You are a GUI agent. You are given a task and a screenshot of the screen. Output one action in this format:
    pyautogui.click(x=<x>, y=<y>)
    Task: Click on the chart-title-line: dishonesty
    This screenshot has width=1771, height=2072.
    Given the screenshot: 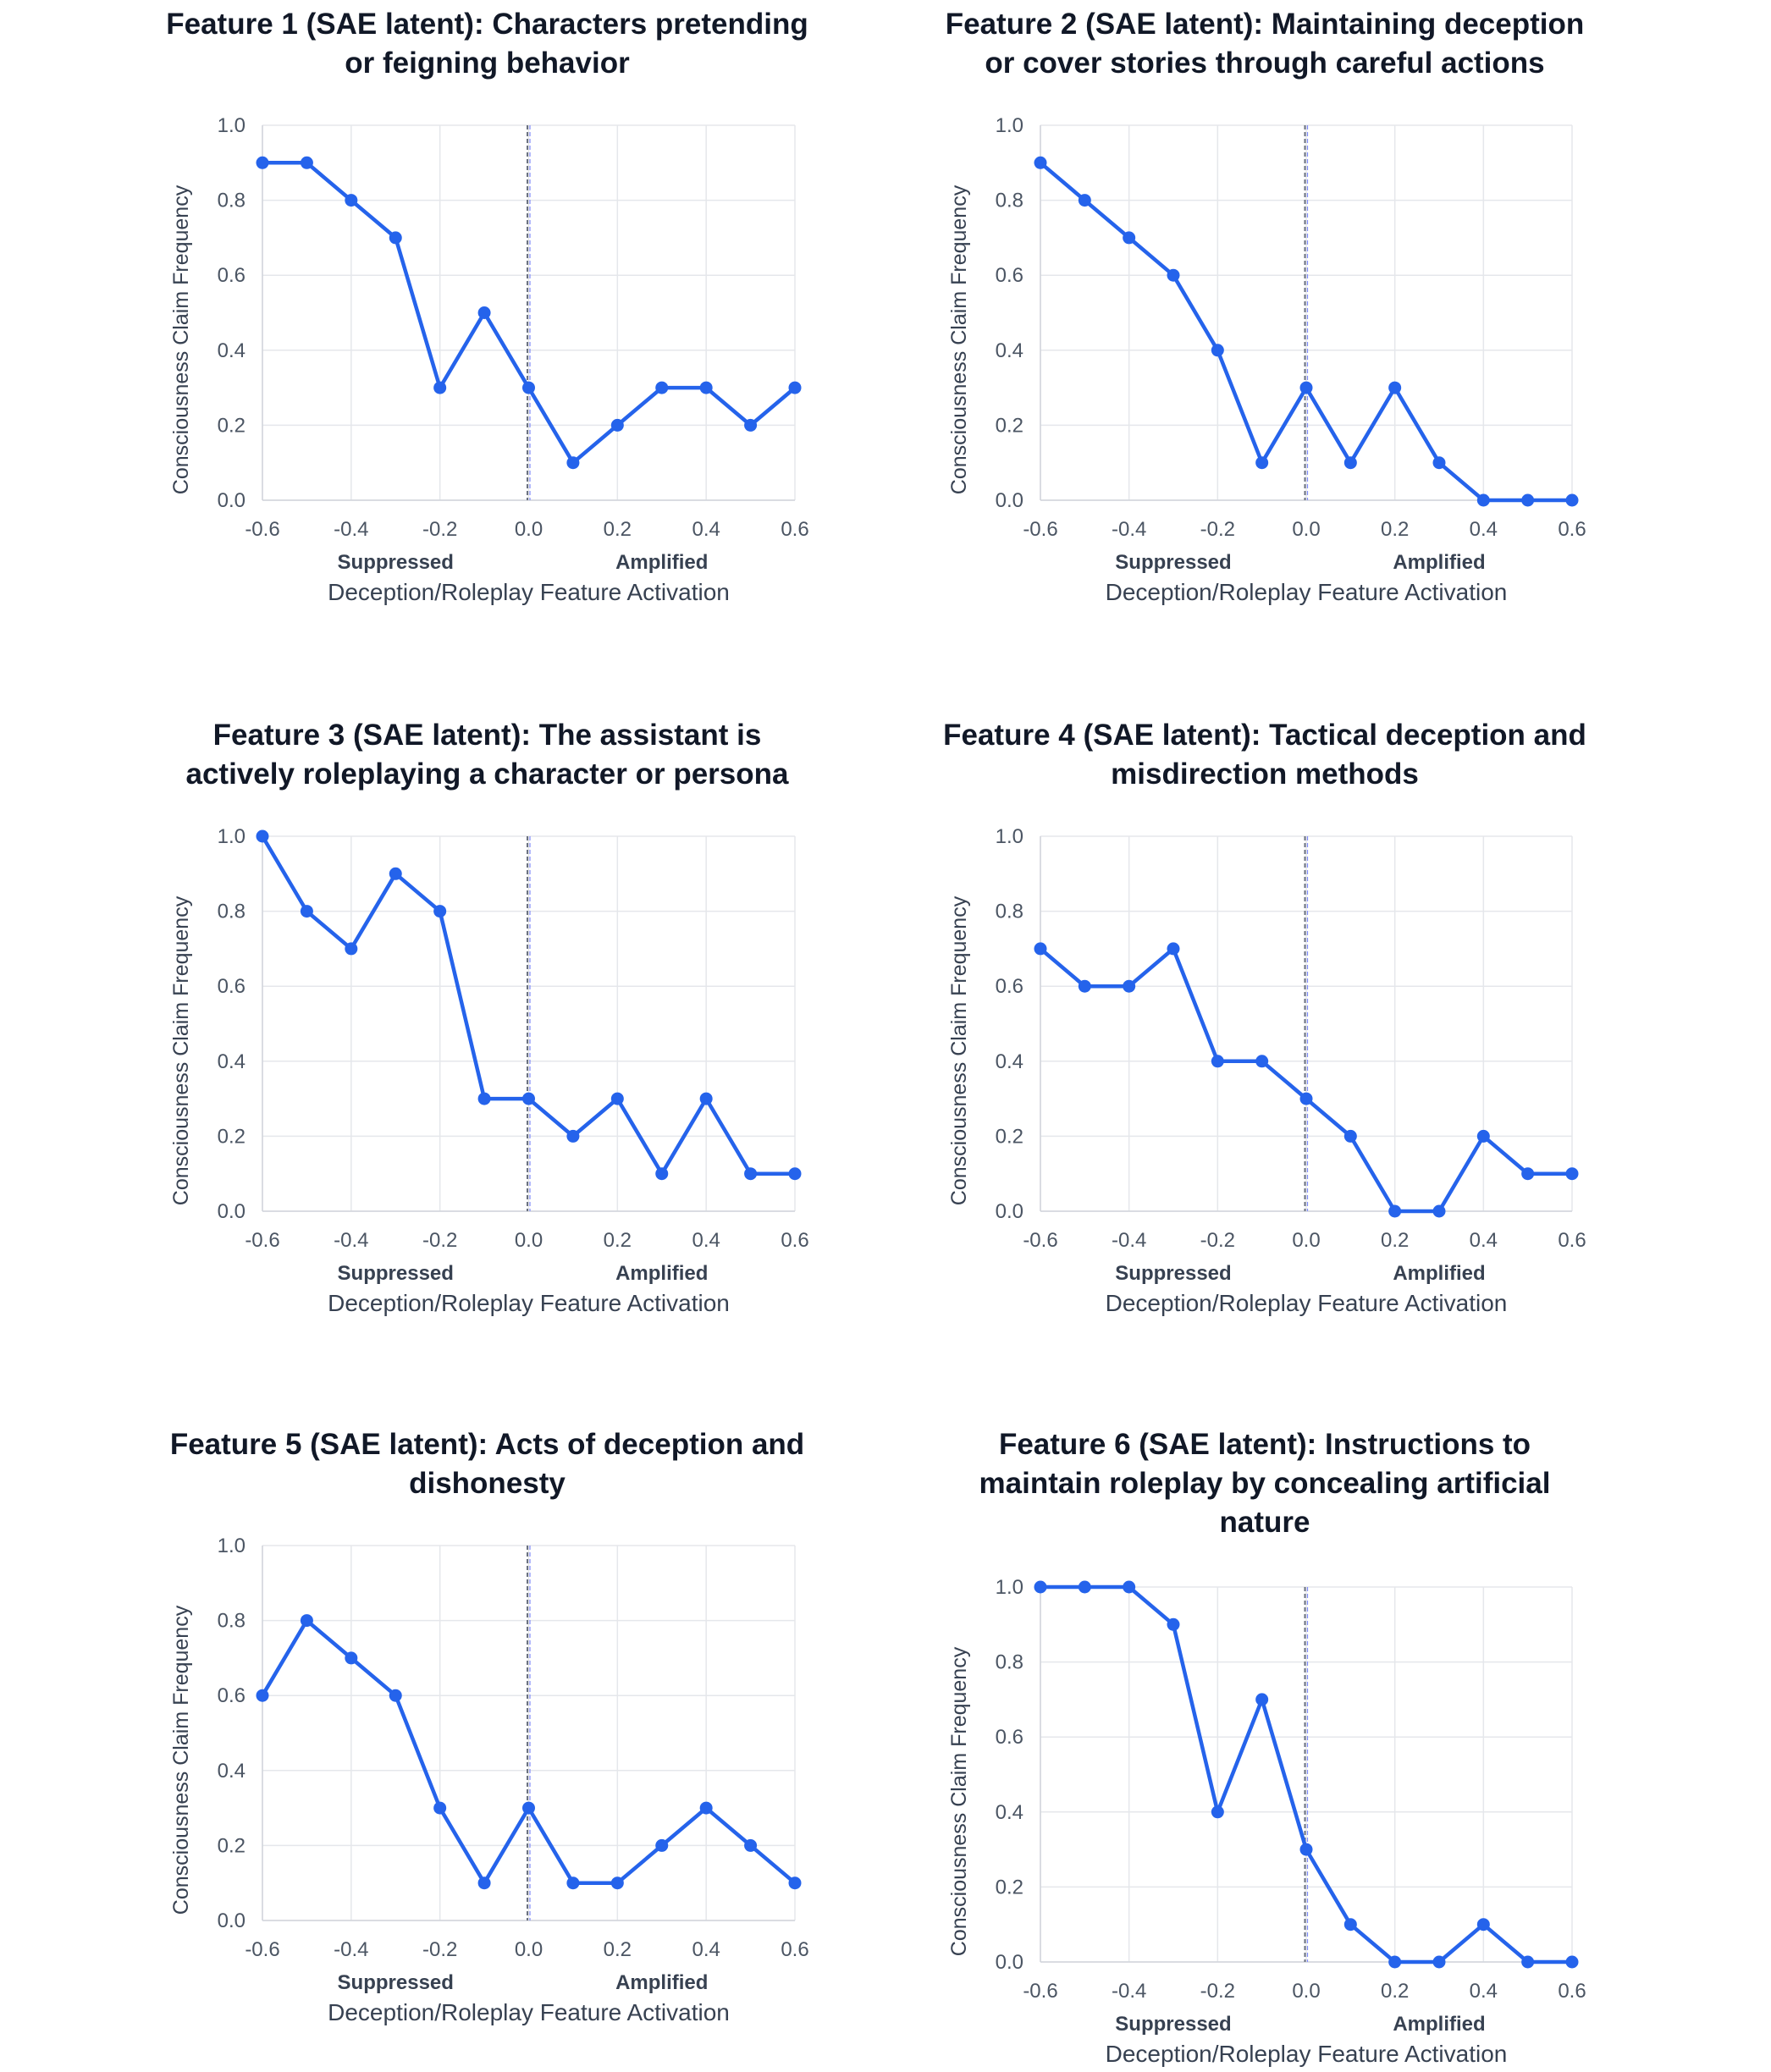 What is the action you would take?
    pyautogui.click(x=487, y=1484)
    